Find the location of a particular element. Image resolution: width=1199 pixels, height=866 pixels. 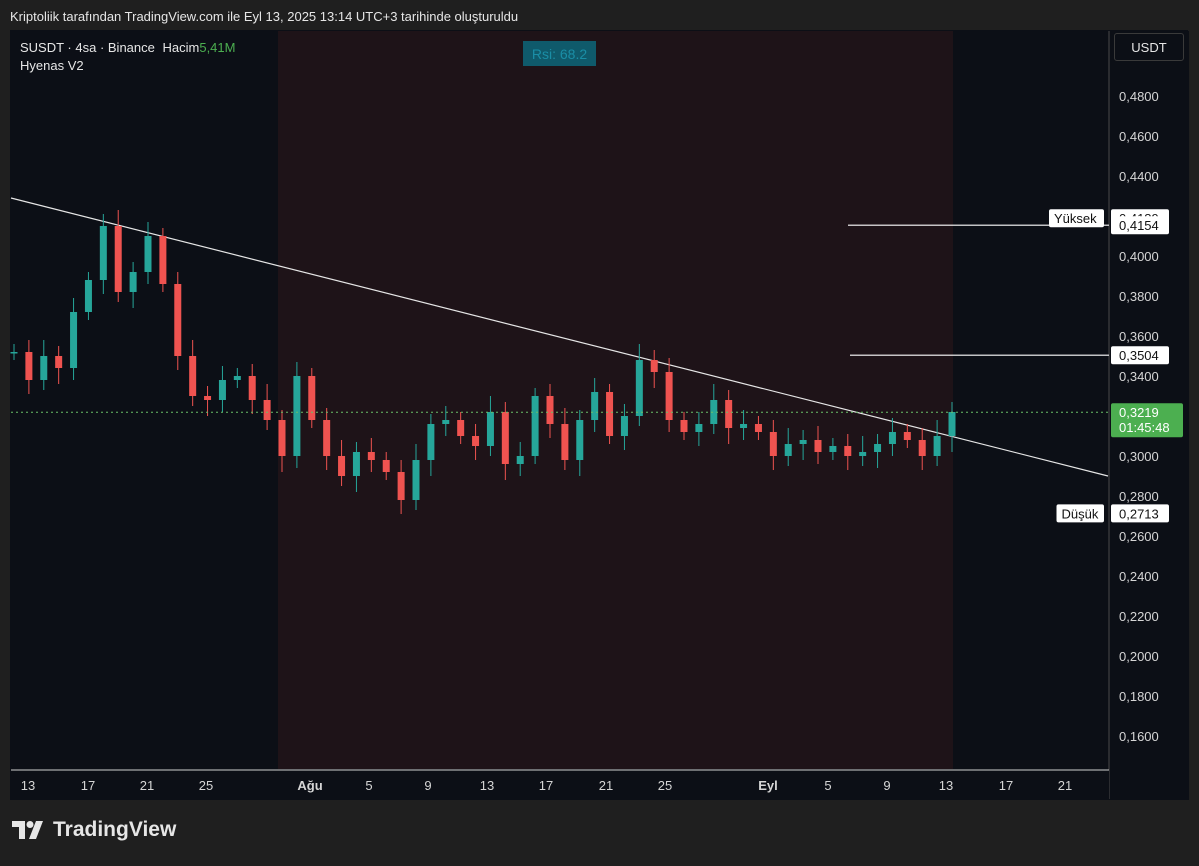

volume-value: 5,41M is located at coordinates (217, 47).